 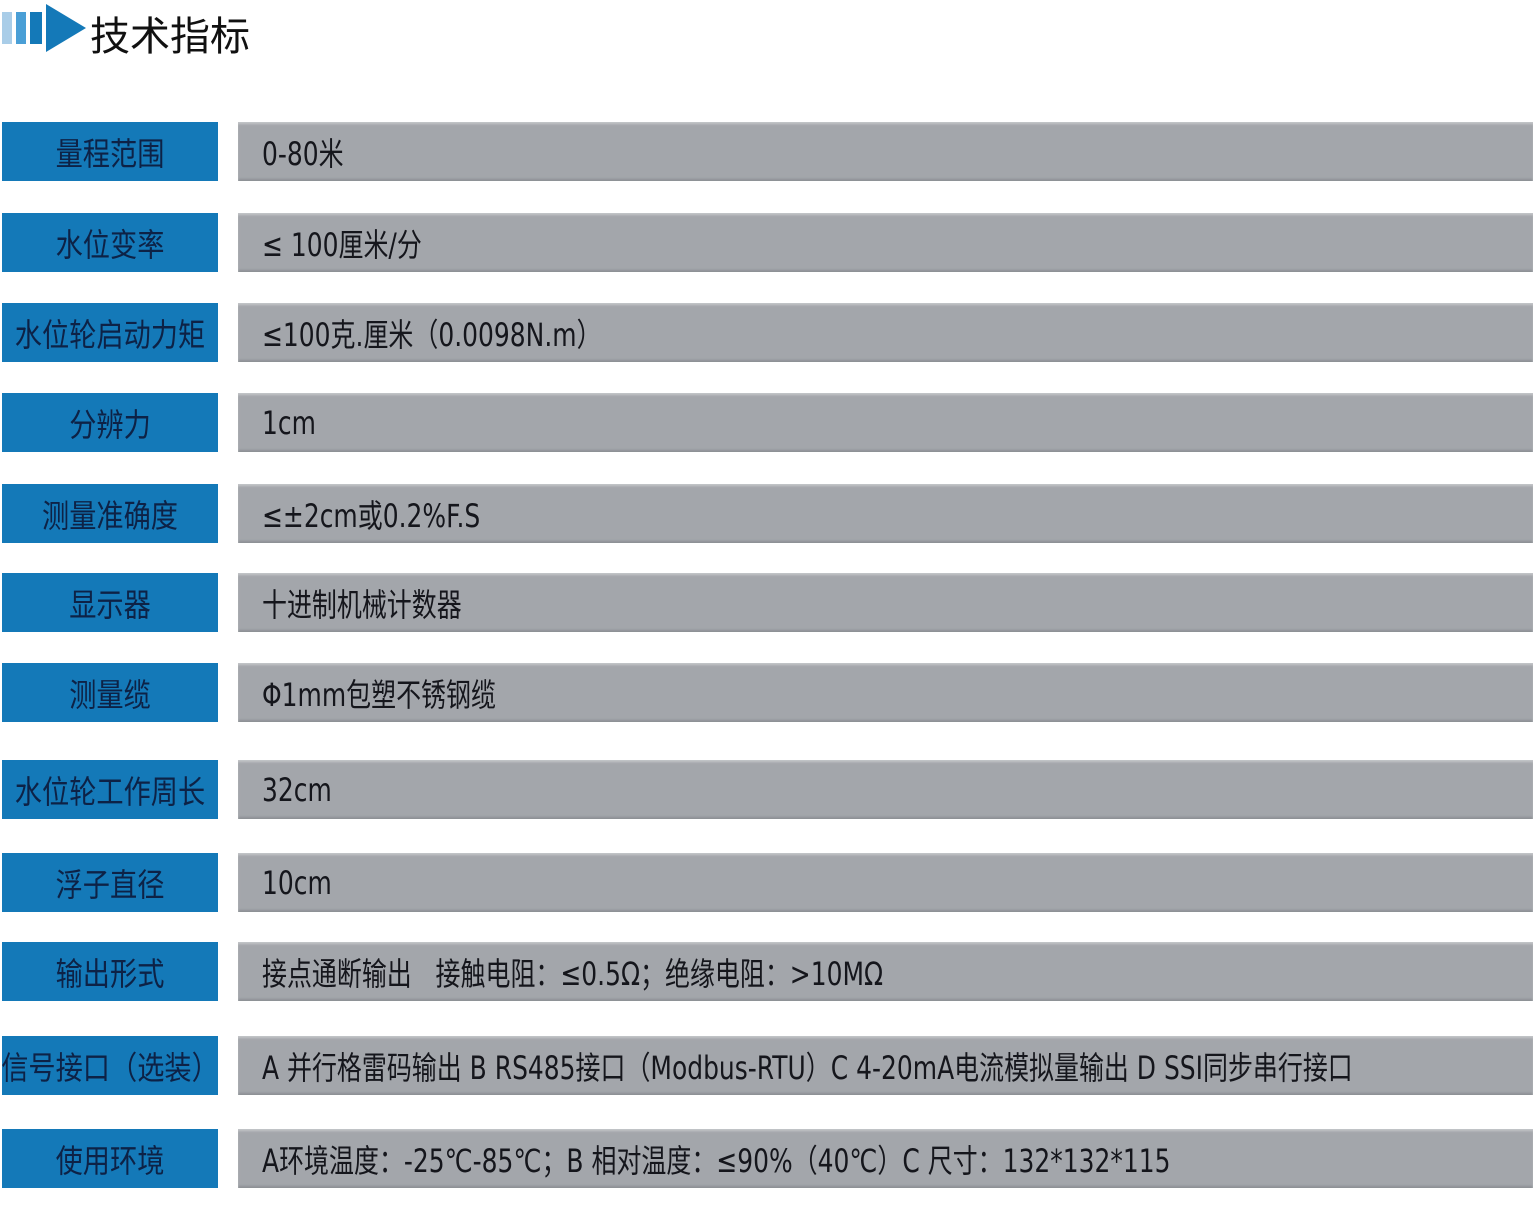 I want to click on row-label-box: 浮子直径, so click(x=110, y=882).